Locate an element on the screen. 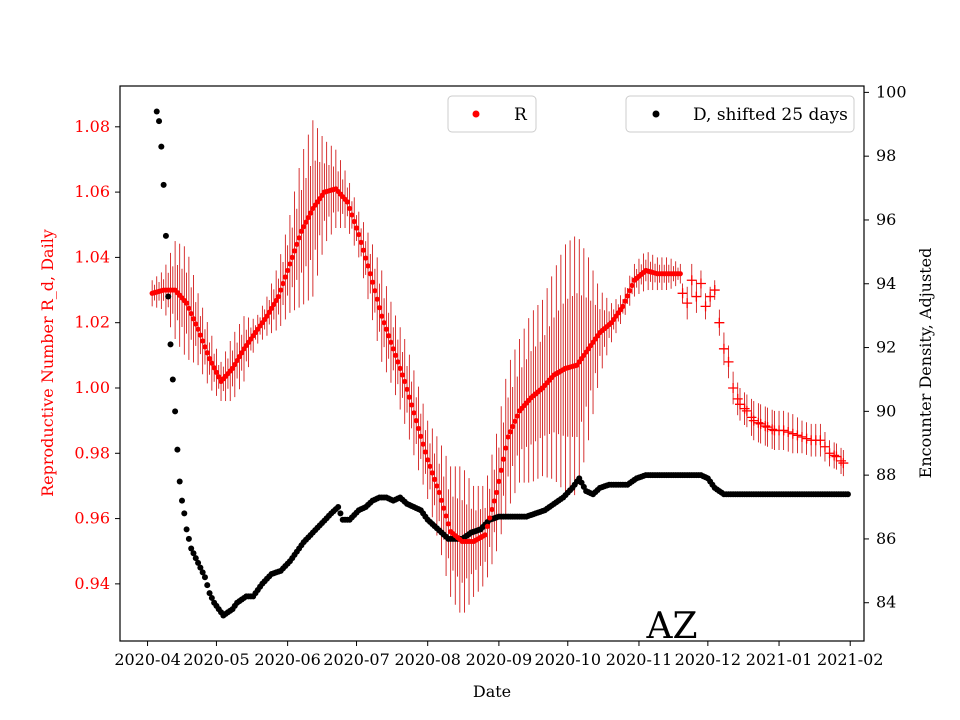 The image size is (960, 720). y-left-tick-label: 1.04 is located at coordinates (92, 256).